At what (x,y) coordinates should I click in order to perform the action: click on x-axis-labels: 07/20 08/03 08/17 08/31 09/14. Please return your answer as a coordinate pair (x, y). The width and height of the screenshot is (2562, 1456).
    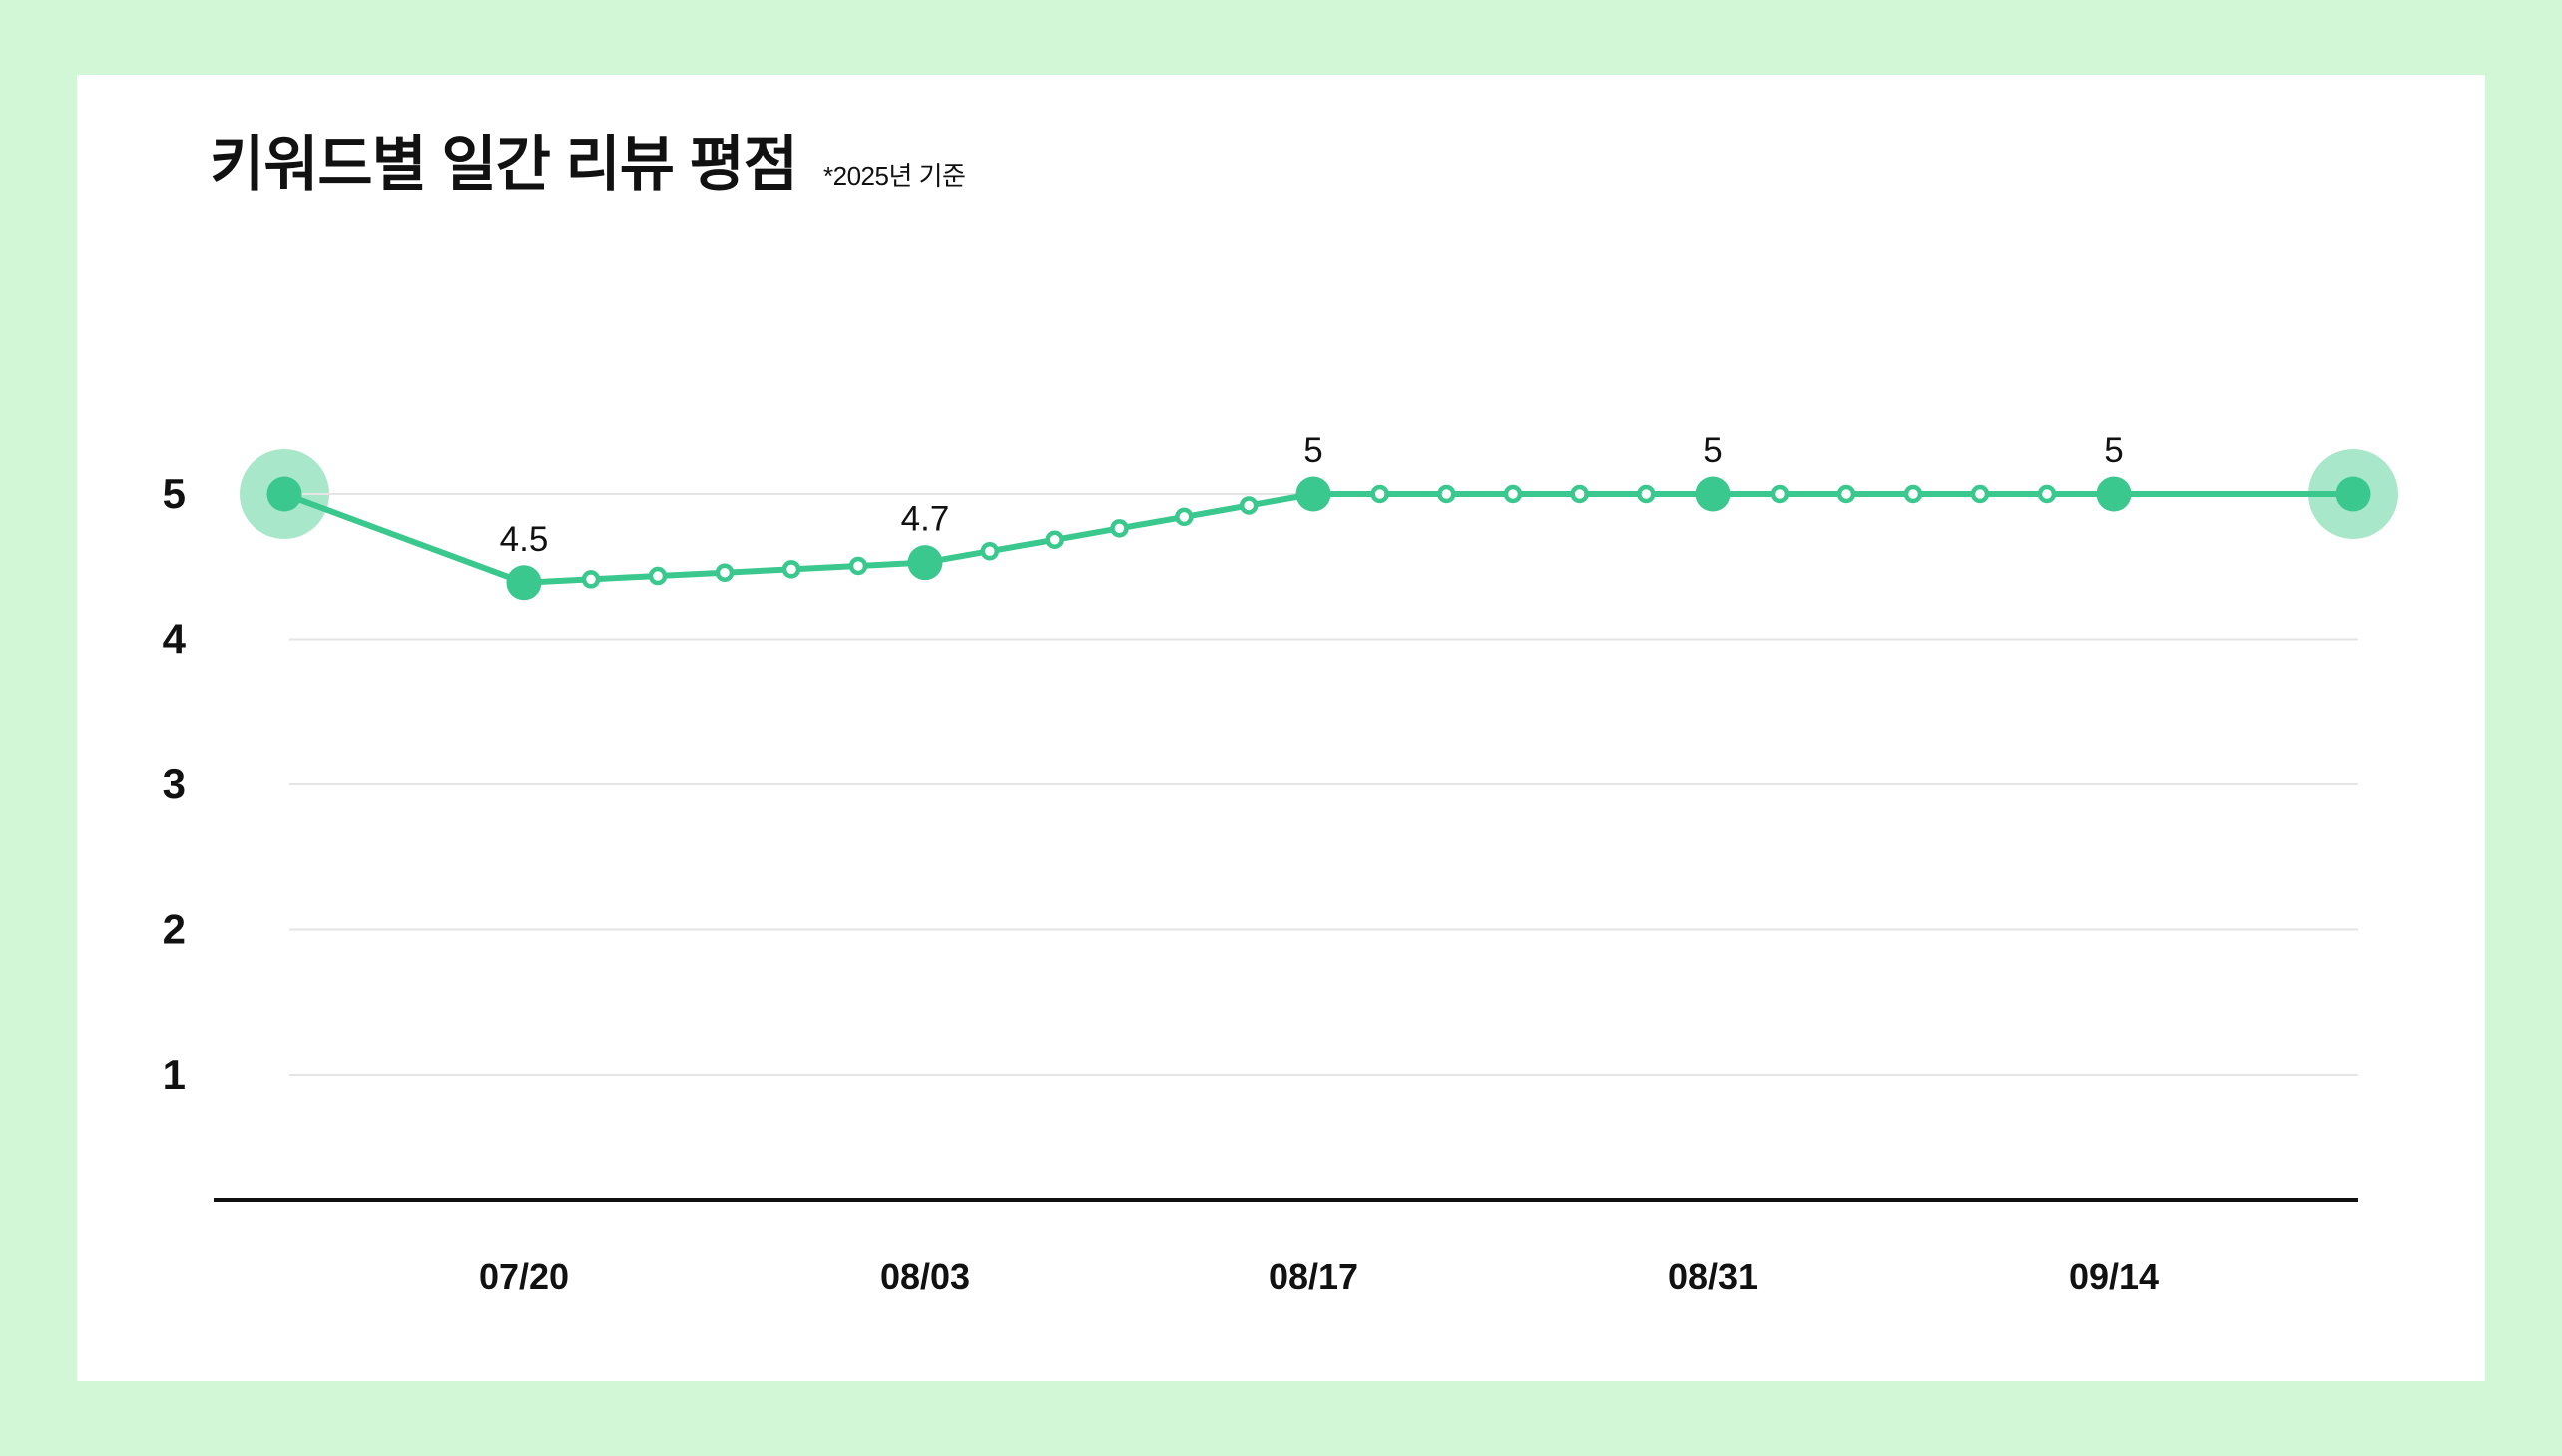
    Looking at the image, I should click on (1319, 1276).